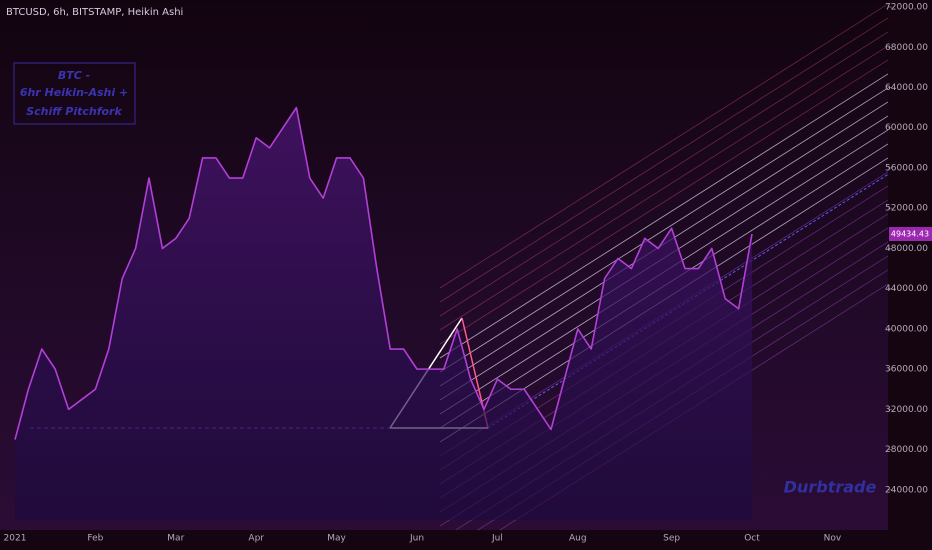 This screenshot has width=932, height=550. I want to click on y-tick-label: 52000.00, so click(906, 209).